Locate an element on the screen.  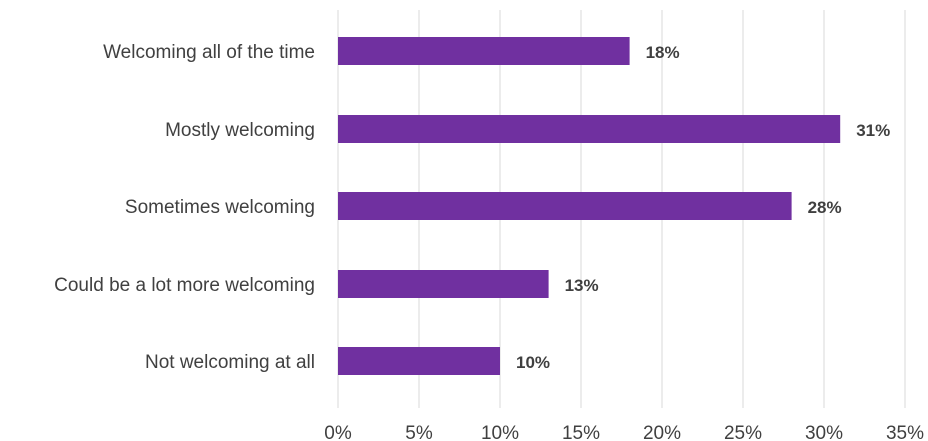
x-tick-label: 25% is located at coordinates (743, 432).